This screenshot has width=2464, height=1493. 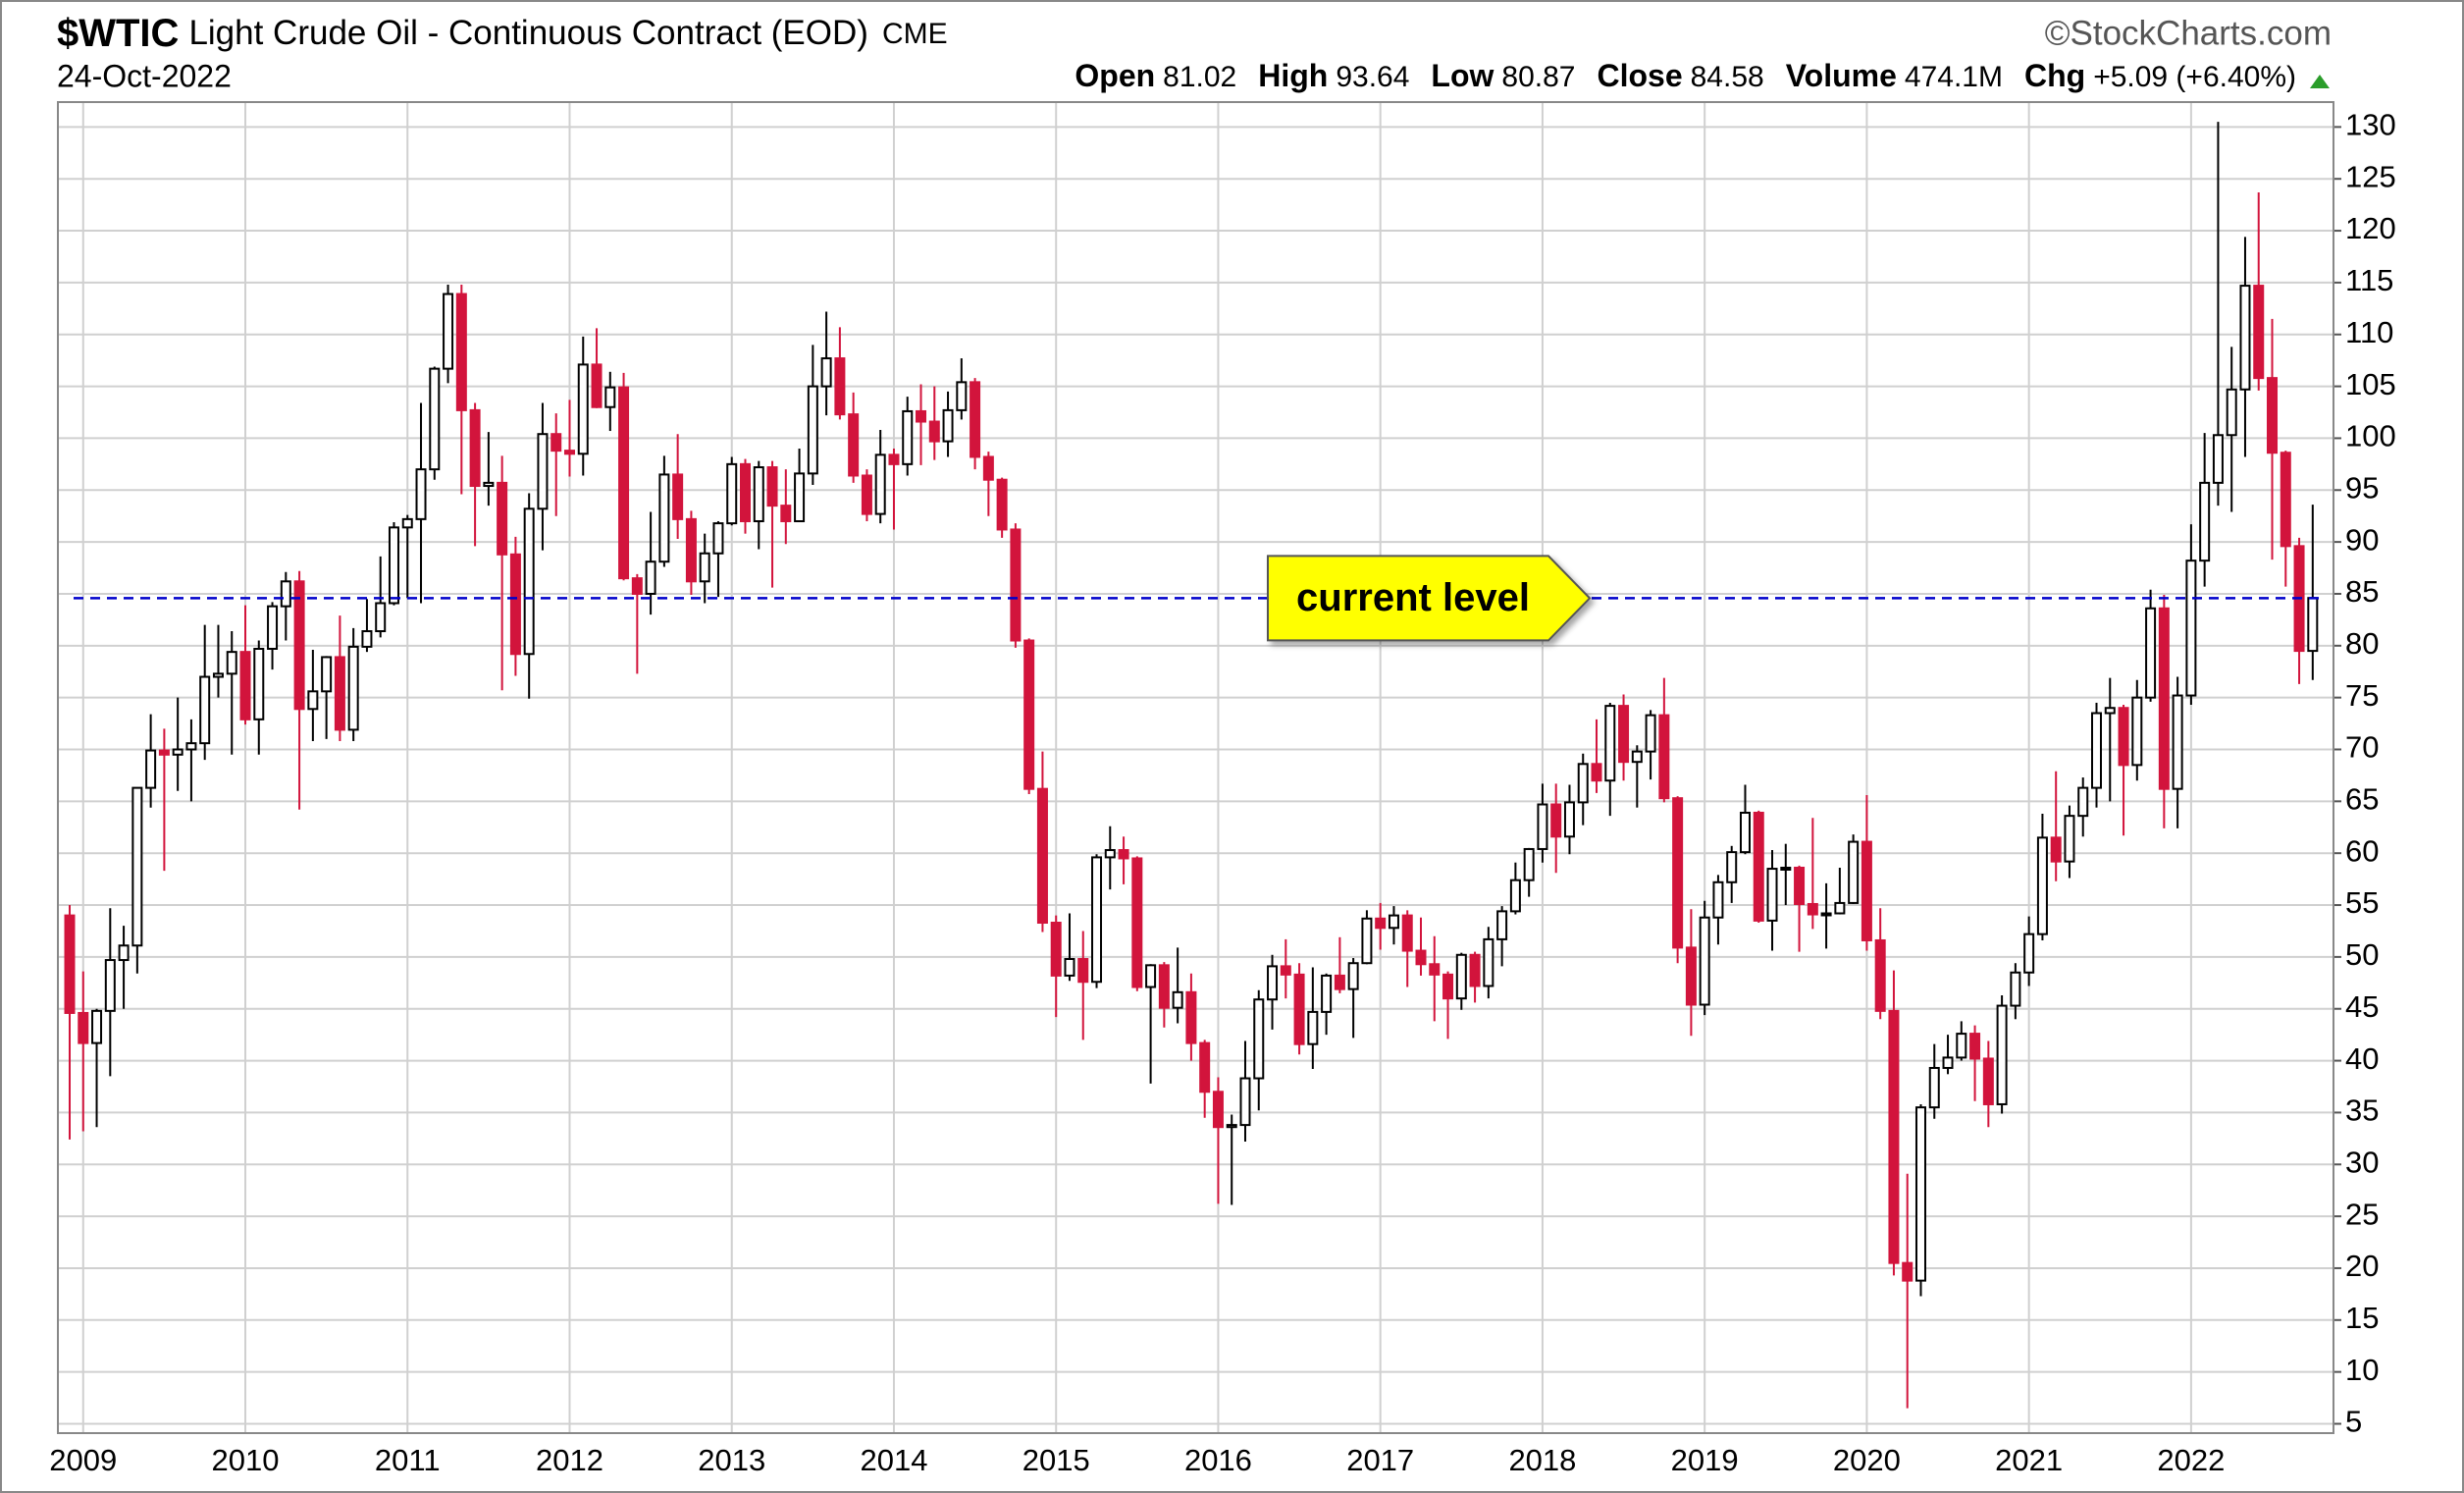 What do you see at coordinates (1293, 75) in the screenshot?
I see `stat-label: High` at bounding box center [1293, 75].